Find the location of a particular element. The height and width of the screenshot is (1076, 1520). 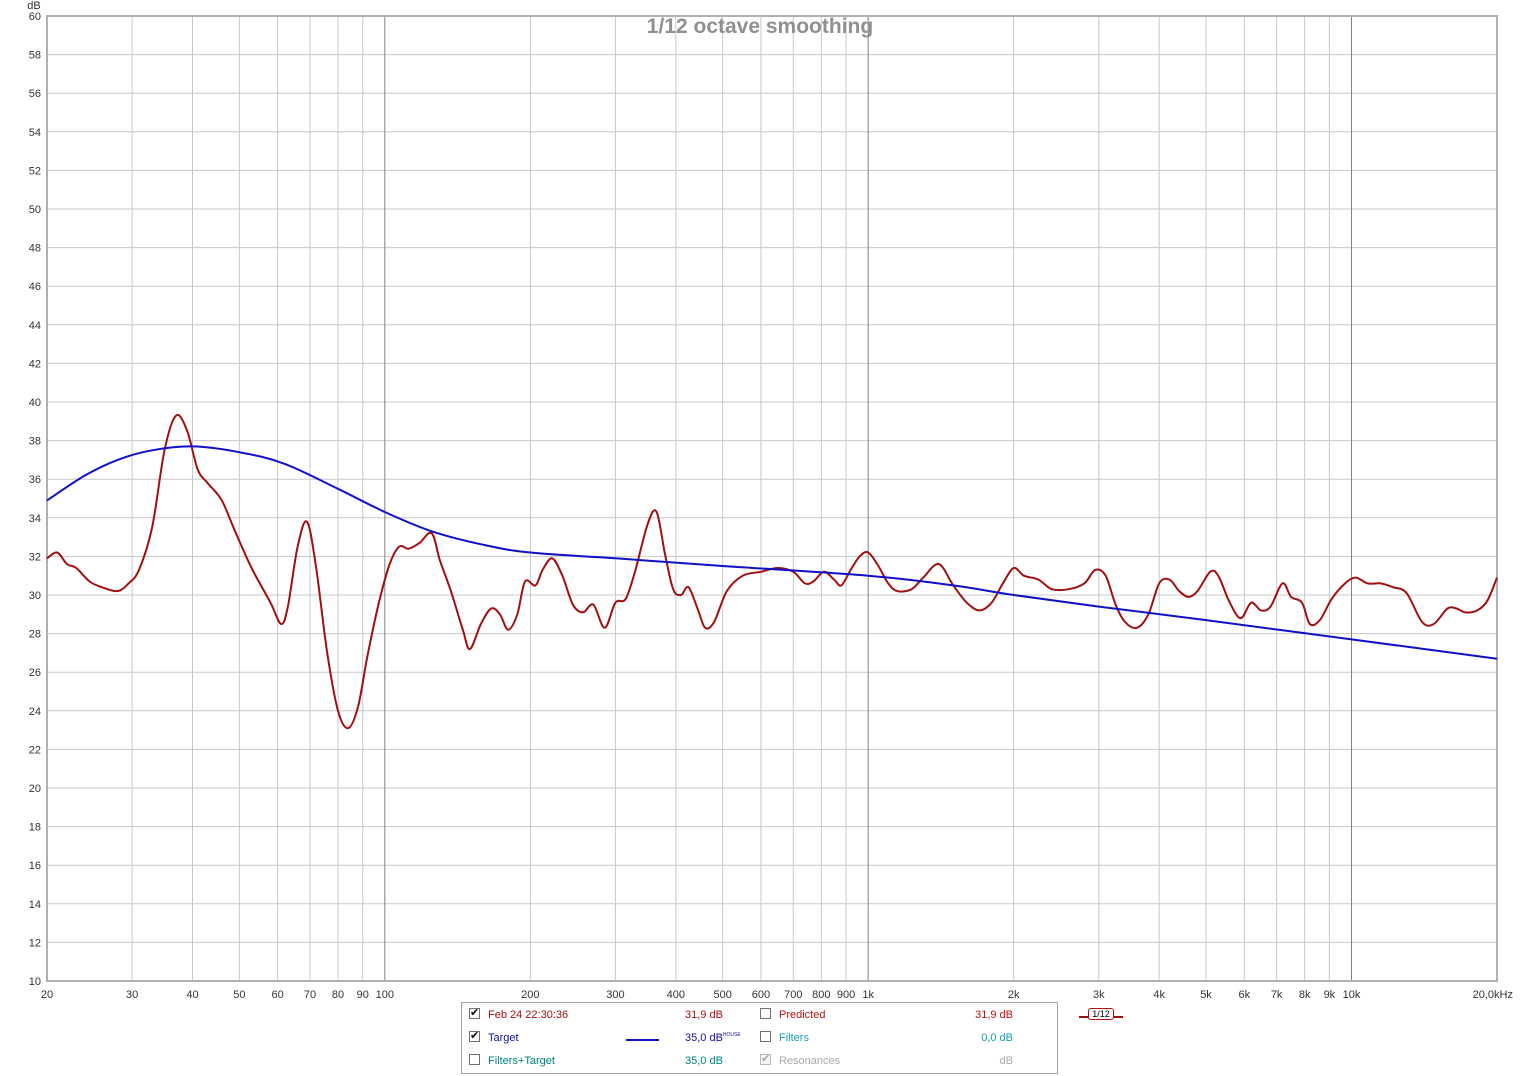

x-tick-label: 70 is located at coordinates (310, 994).